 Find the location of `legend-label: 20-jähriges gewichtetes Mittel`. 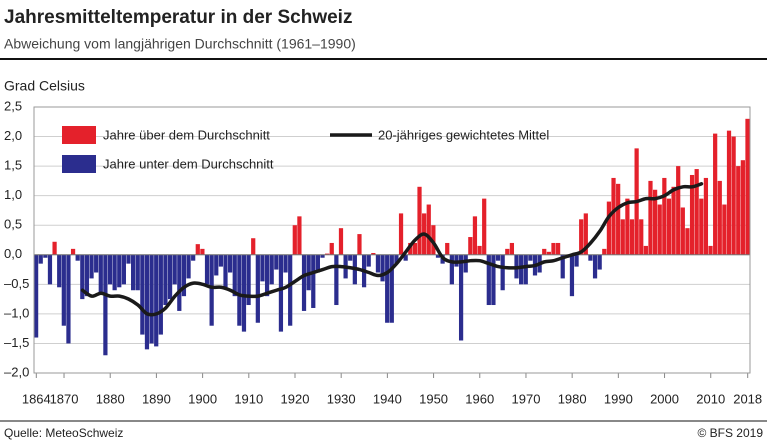

legend-label: 20-jähriges gewichtetes Mittel is located at coordinates (463, 134).